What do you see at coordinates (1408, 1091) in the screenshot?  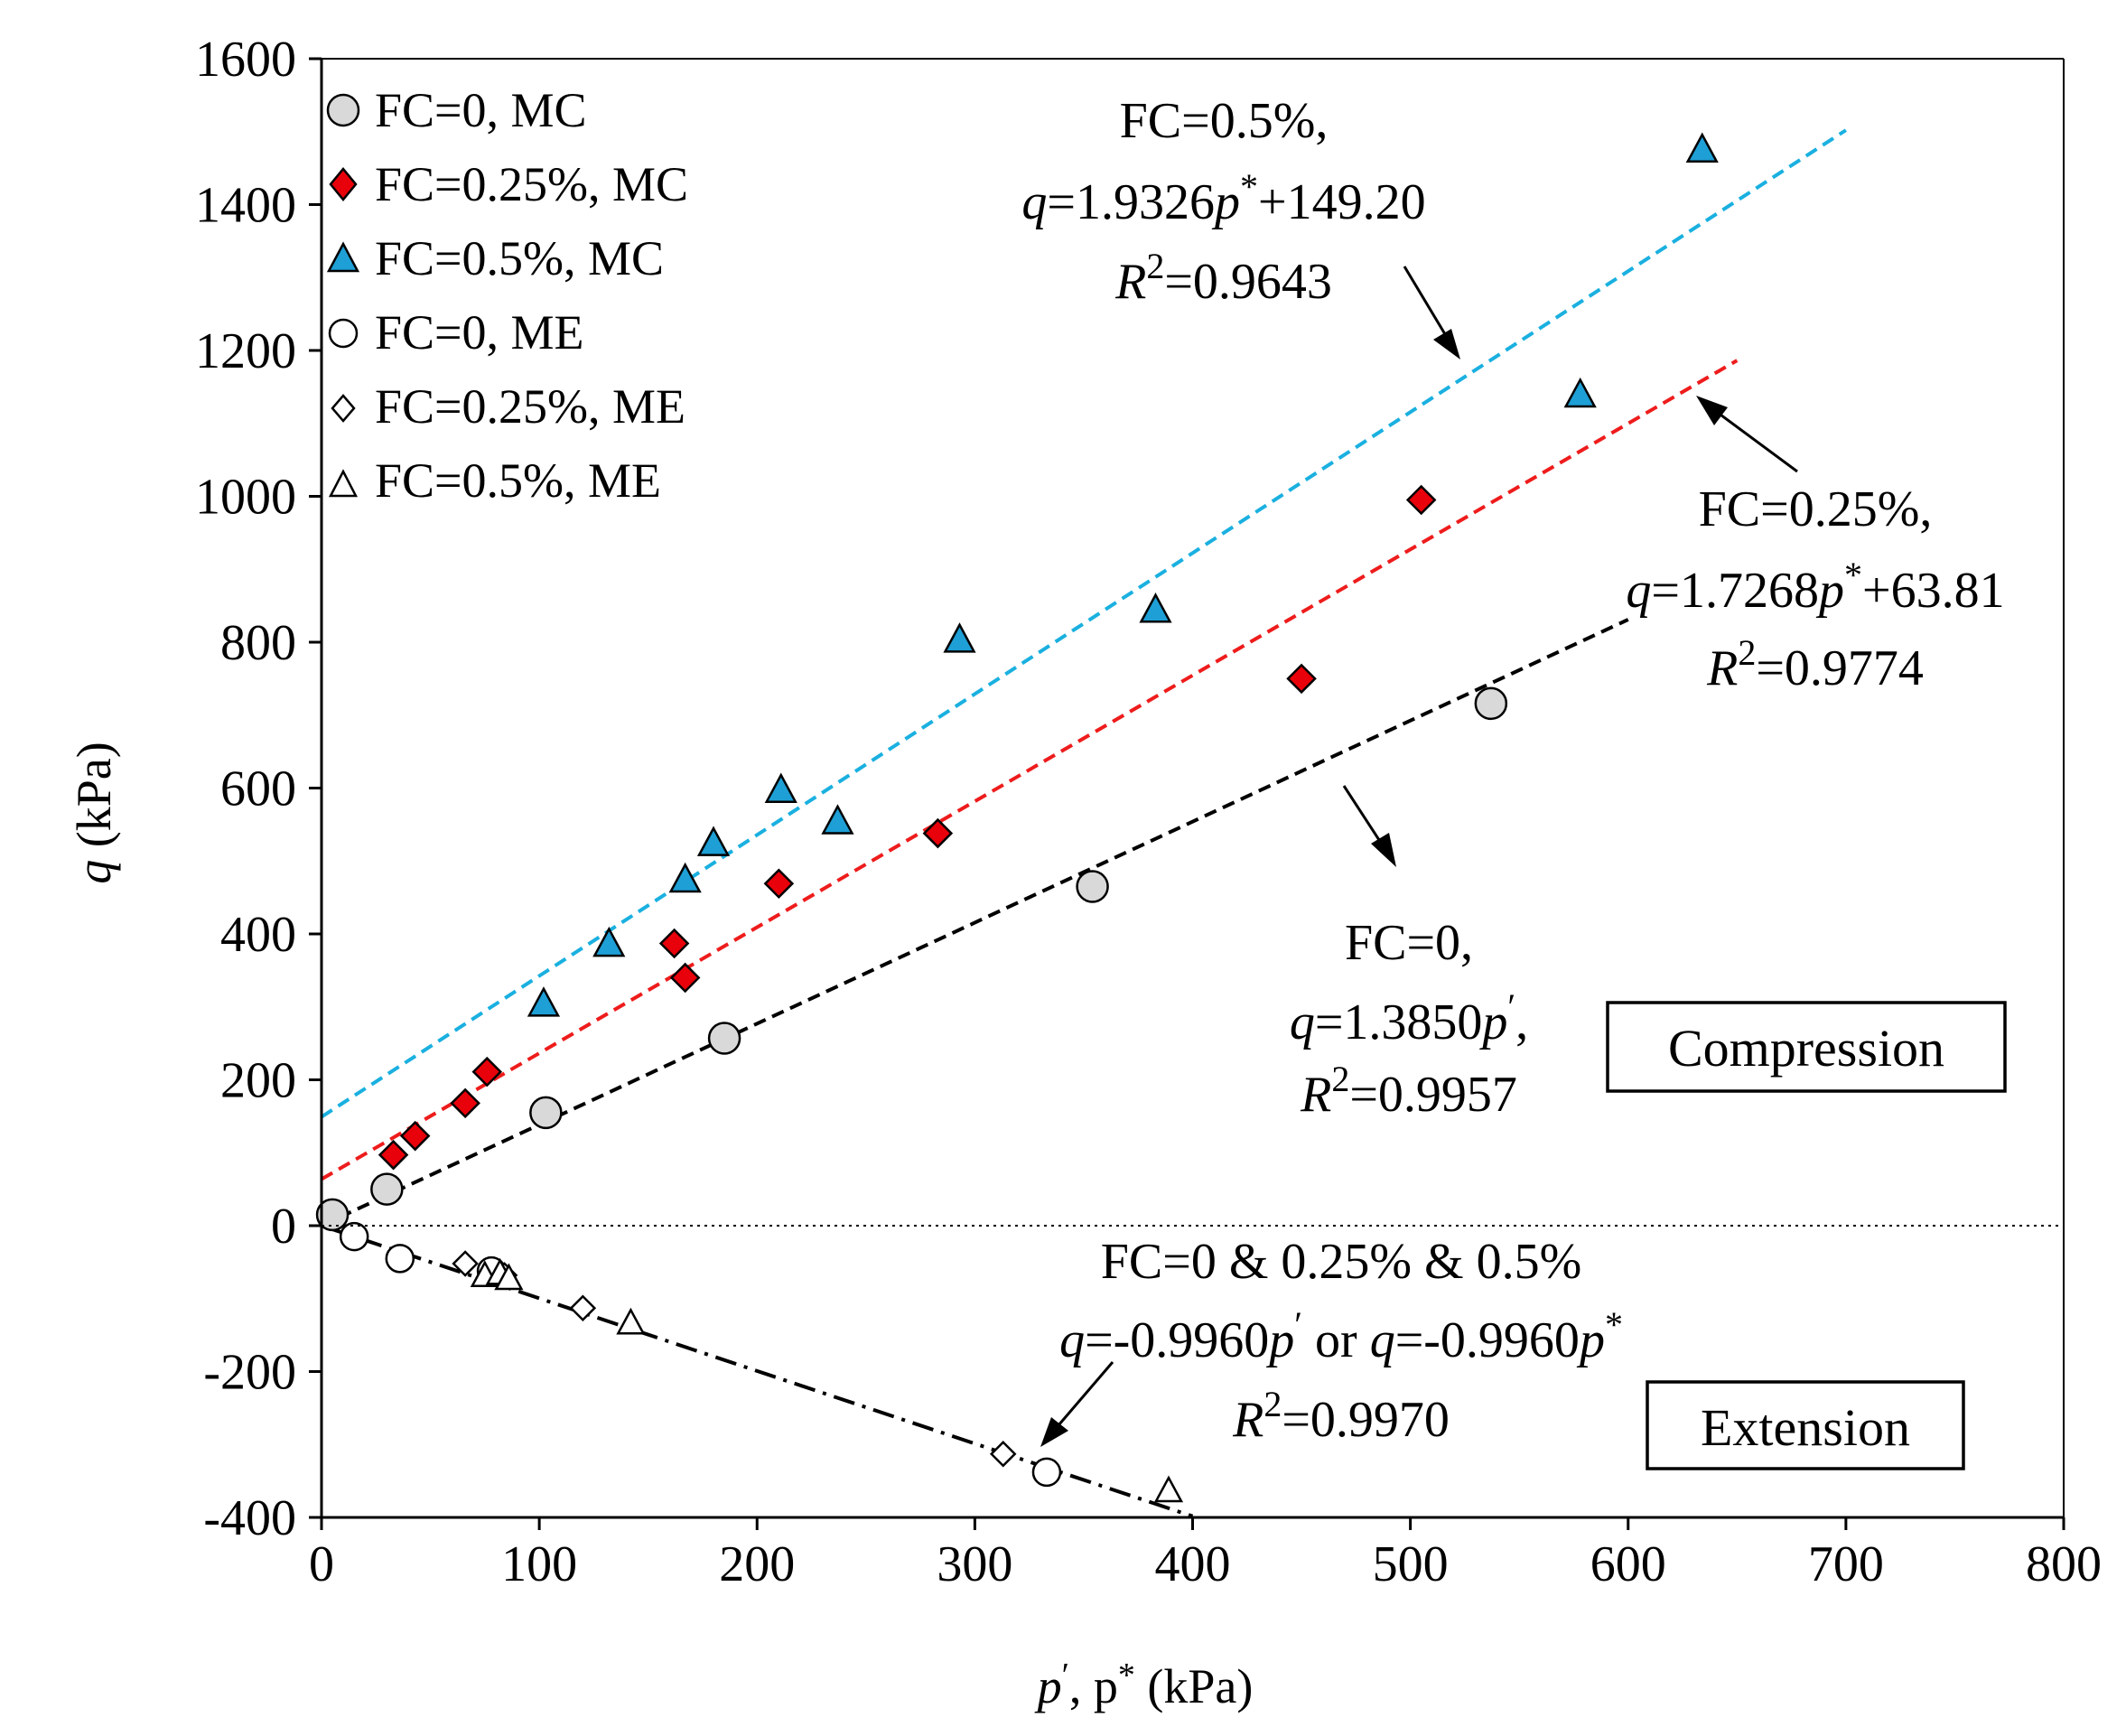 I see `annotation-fc0-r2: R2=0.9957` at bounding box center [1408, 1091].